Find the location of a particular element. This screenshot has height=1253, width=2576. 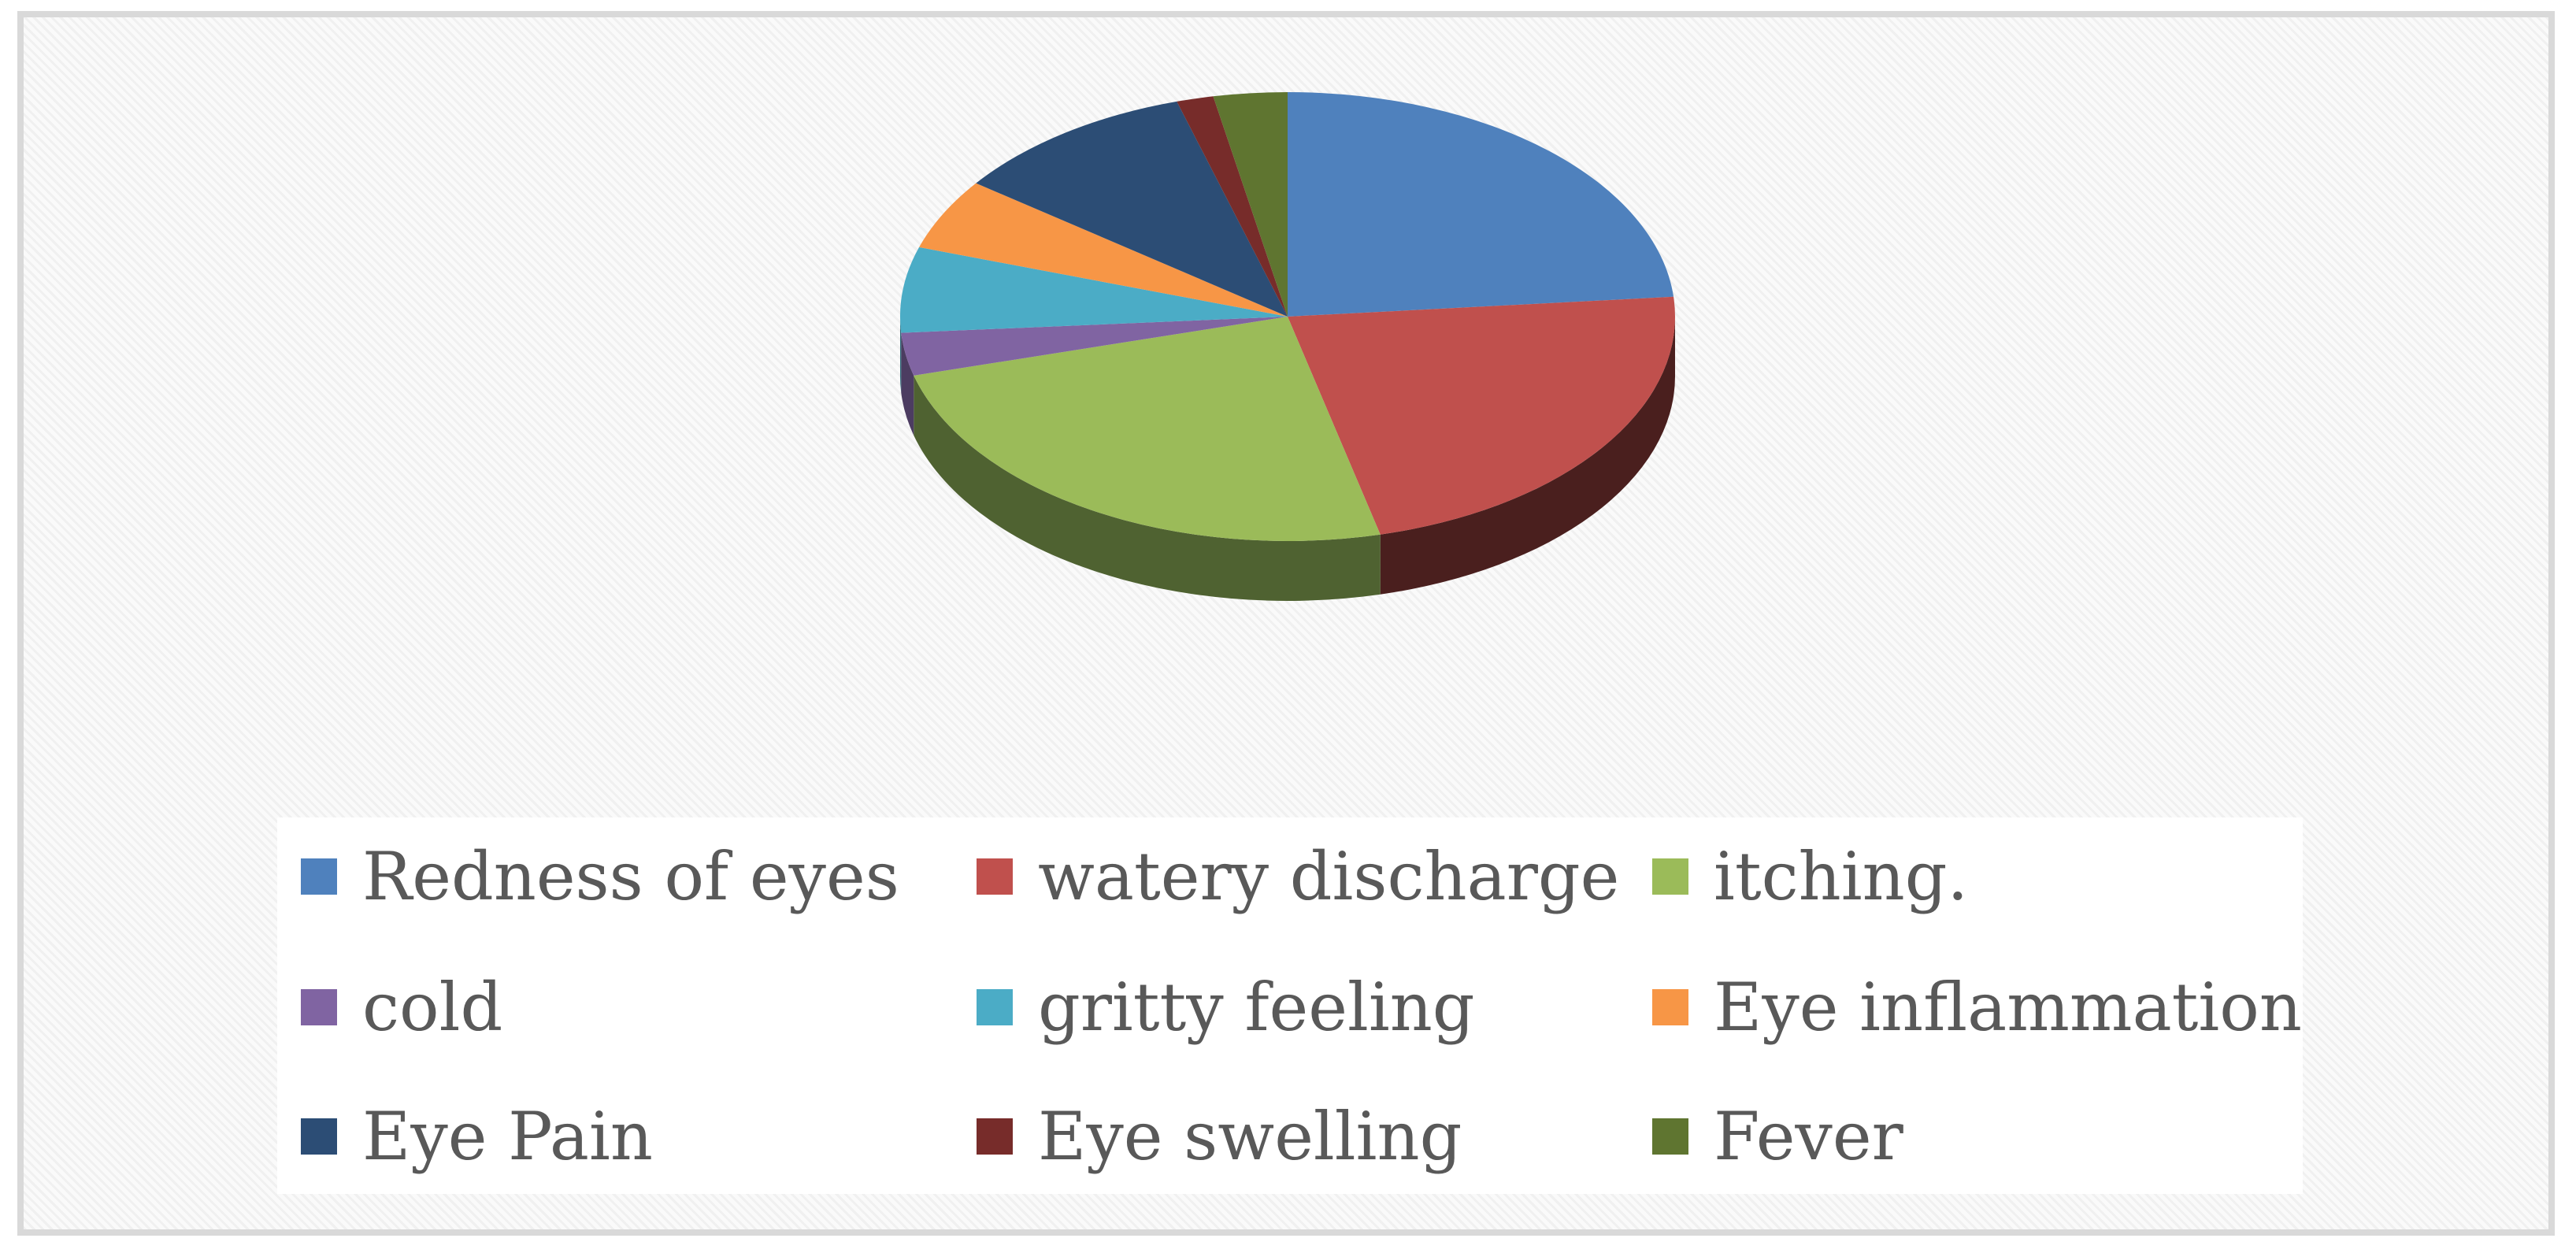

pie-slice-eye-inflammation is located at coordinates (1103, 250).